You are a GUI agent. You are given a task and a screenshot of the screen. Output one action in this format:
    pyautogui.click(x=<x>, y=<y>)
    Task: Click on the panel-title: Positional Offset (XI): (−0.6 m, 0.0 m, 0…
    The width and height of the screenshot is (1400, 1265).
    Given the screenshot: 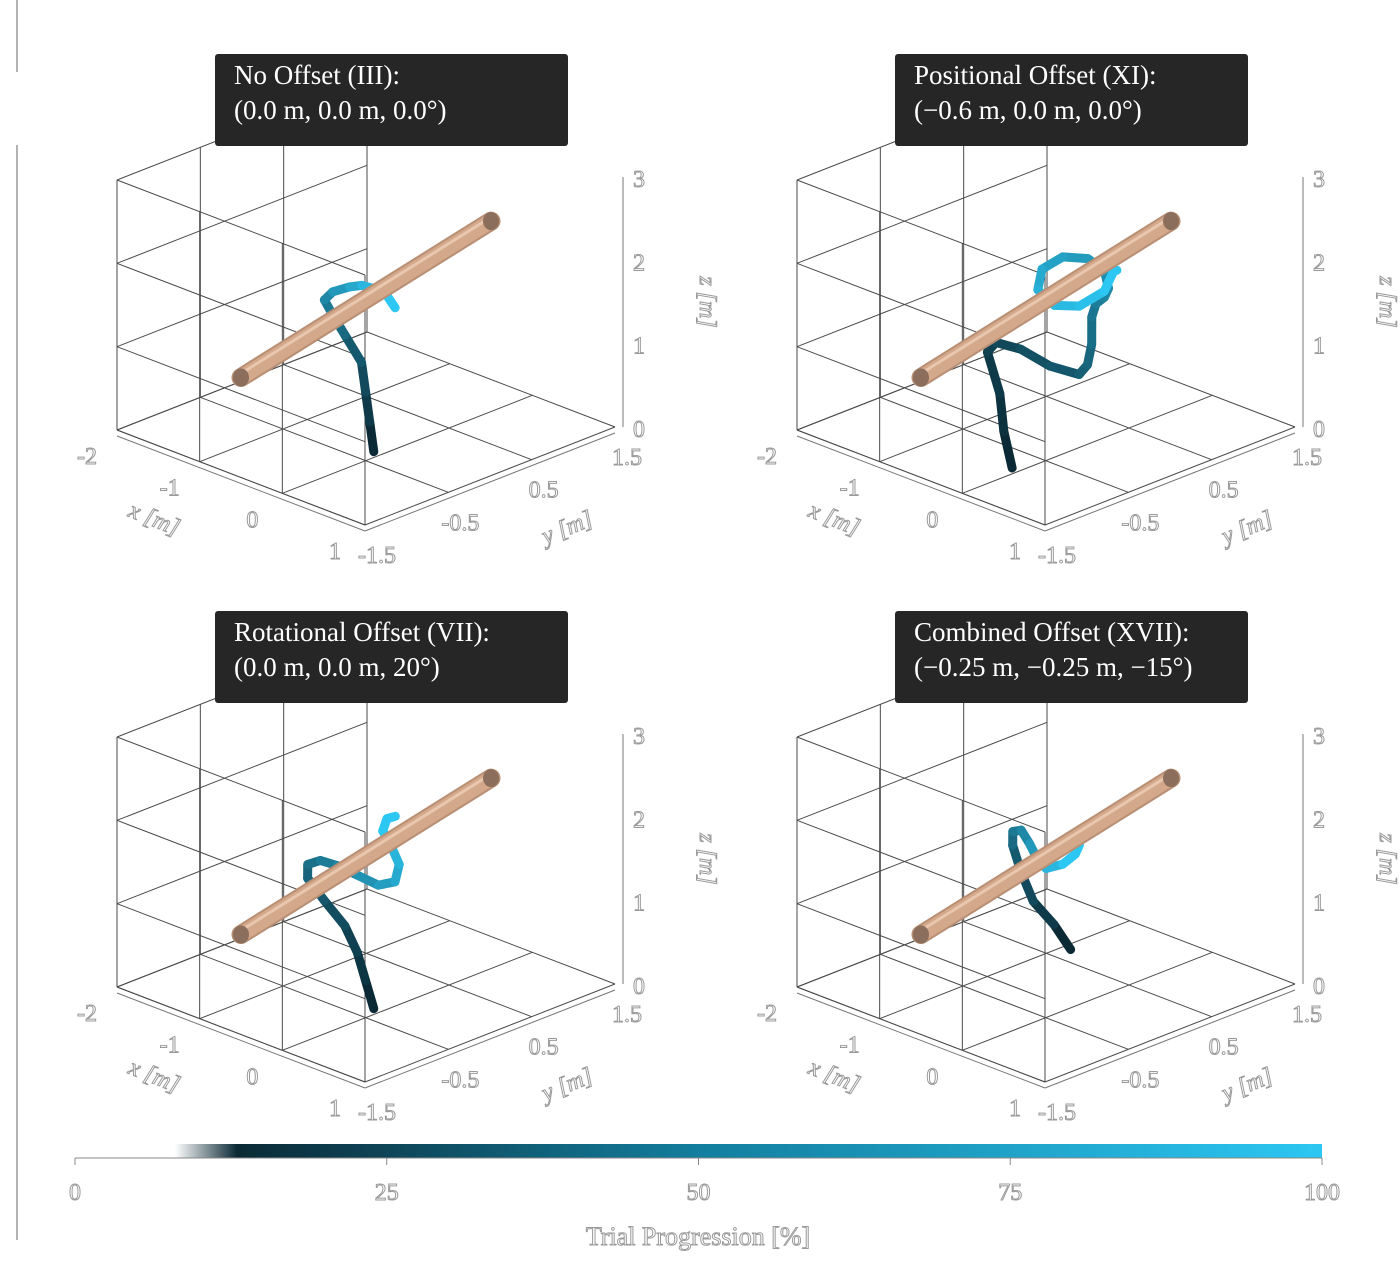 What is the action you would take?
    pyautogui.click(x=1071, y=100)
    